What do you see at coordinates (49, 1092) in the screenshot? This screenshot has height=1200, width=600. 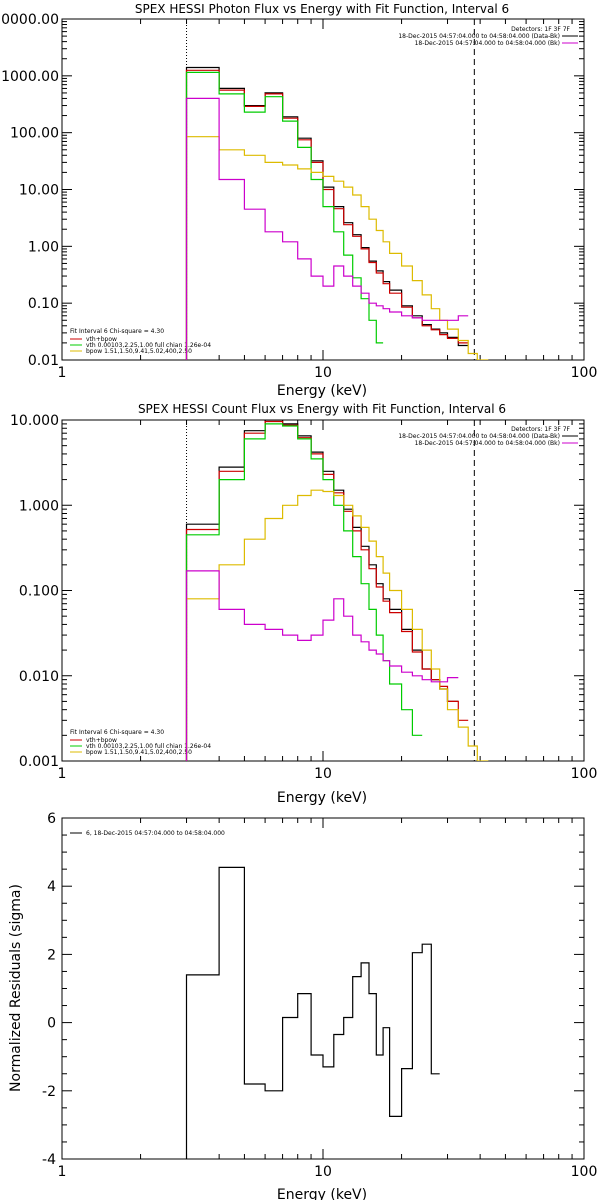 I see `y-tick-label: -2` at bounding box center [49, 1092].